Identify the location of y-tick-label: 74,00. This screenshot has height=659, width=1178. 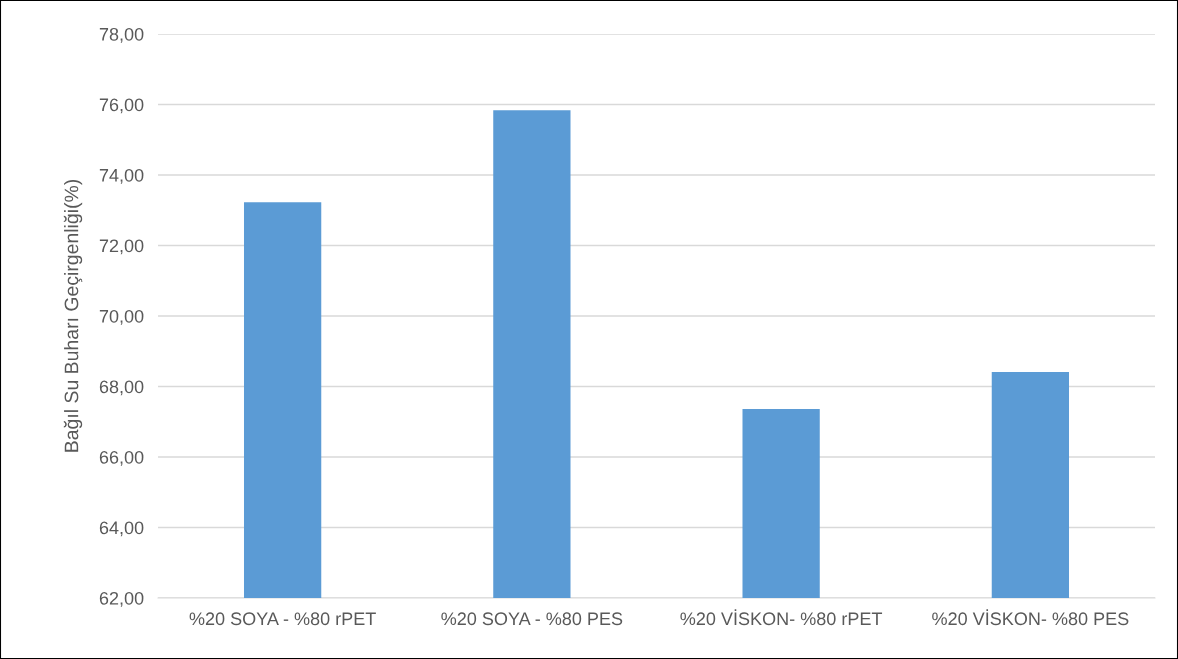
(121, 176).